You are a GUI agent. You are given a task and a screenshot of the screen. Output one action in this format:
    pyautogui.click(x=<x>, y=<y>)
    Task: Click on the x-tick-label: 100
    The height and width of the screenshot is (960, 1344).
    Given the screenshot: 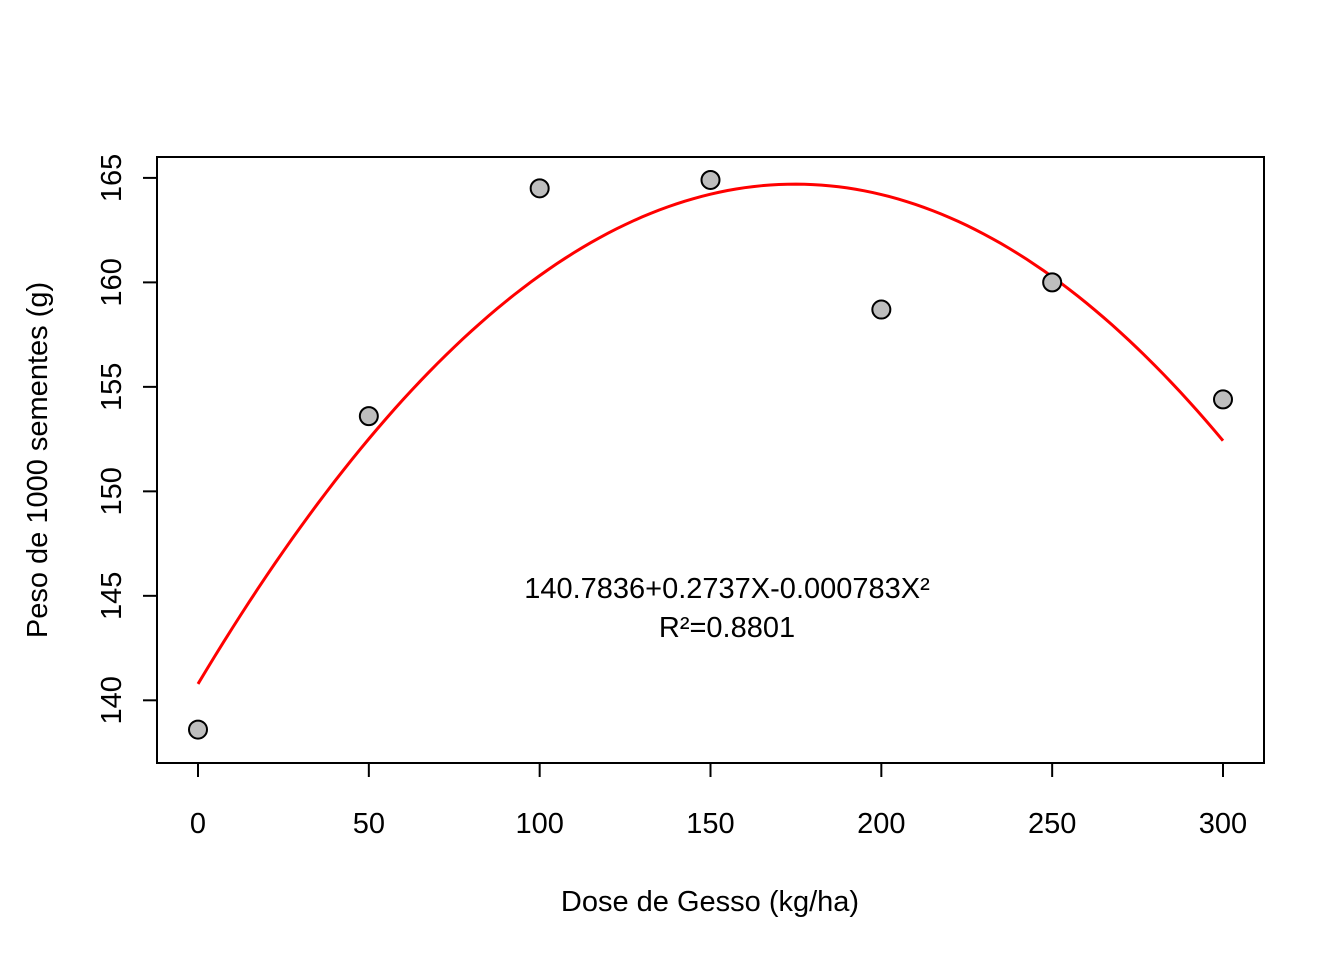 What is the action you would take?
    pyautogui.click(x=539, y=824)
    